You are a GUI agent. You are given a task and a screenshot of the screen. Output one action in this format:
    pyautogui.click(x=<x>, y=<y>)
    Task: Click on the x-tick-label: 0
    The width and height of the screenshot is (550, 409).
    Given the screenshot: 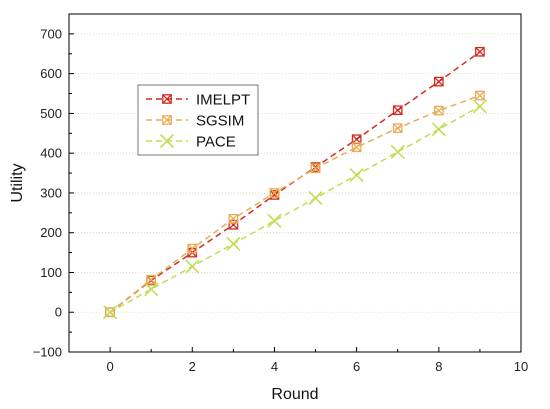 What is the action you would take?
    pyautogui.click(x=109, y=366)
    